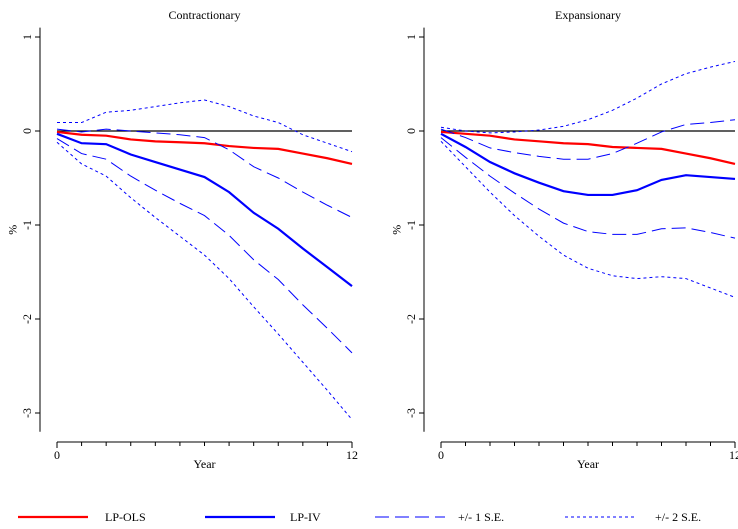 The image size is (738, 529). Describe the element at coordinates (125, 517) in the screenshot. I see `legend-label: LP-OLS` at that location.